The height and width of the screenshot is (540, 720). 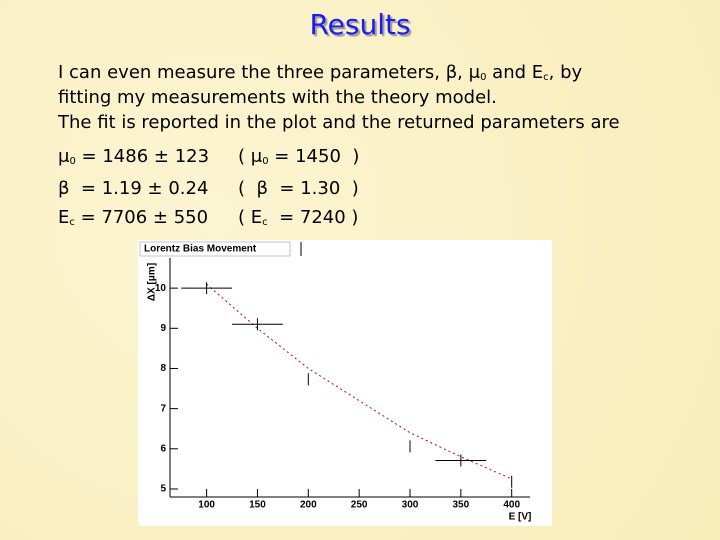 What do you see at coordinates (163, 368) in the screenshot?
I see `y-tick-label: 8` at bounding box center [163, 368].